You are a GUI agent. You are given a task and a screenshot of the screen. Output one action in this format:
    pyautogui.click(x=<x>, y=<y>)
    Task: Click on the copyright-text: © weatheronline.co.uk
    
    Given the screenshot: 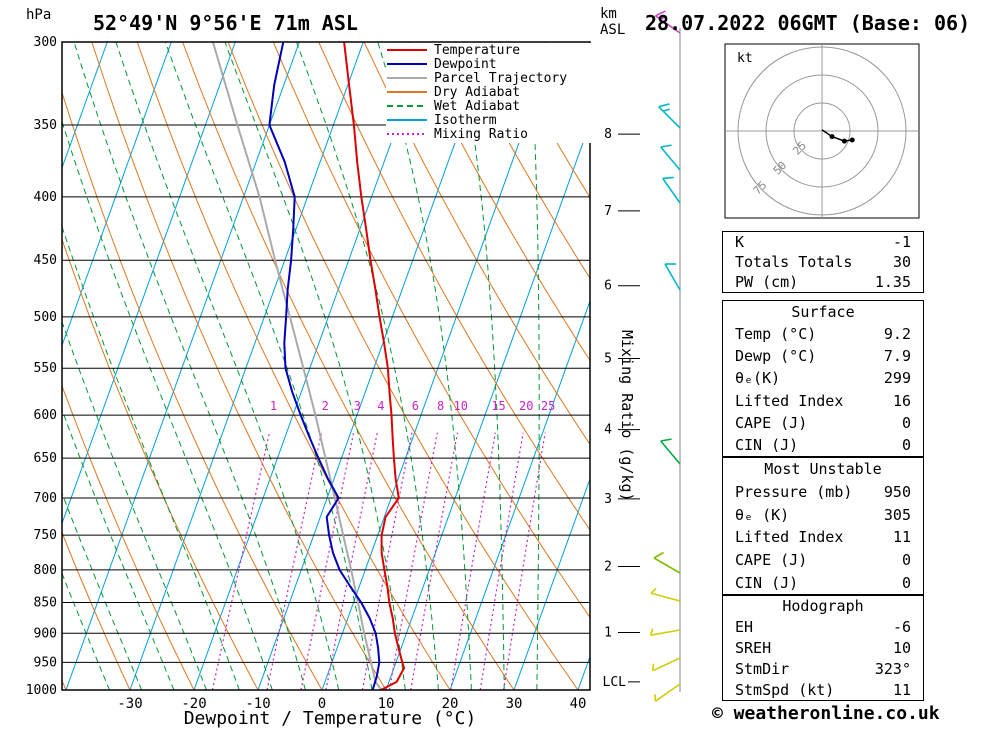 What is the action you would take?
    pyautogui.click(x=826, y=713)
    